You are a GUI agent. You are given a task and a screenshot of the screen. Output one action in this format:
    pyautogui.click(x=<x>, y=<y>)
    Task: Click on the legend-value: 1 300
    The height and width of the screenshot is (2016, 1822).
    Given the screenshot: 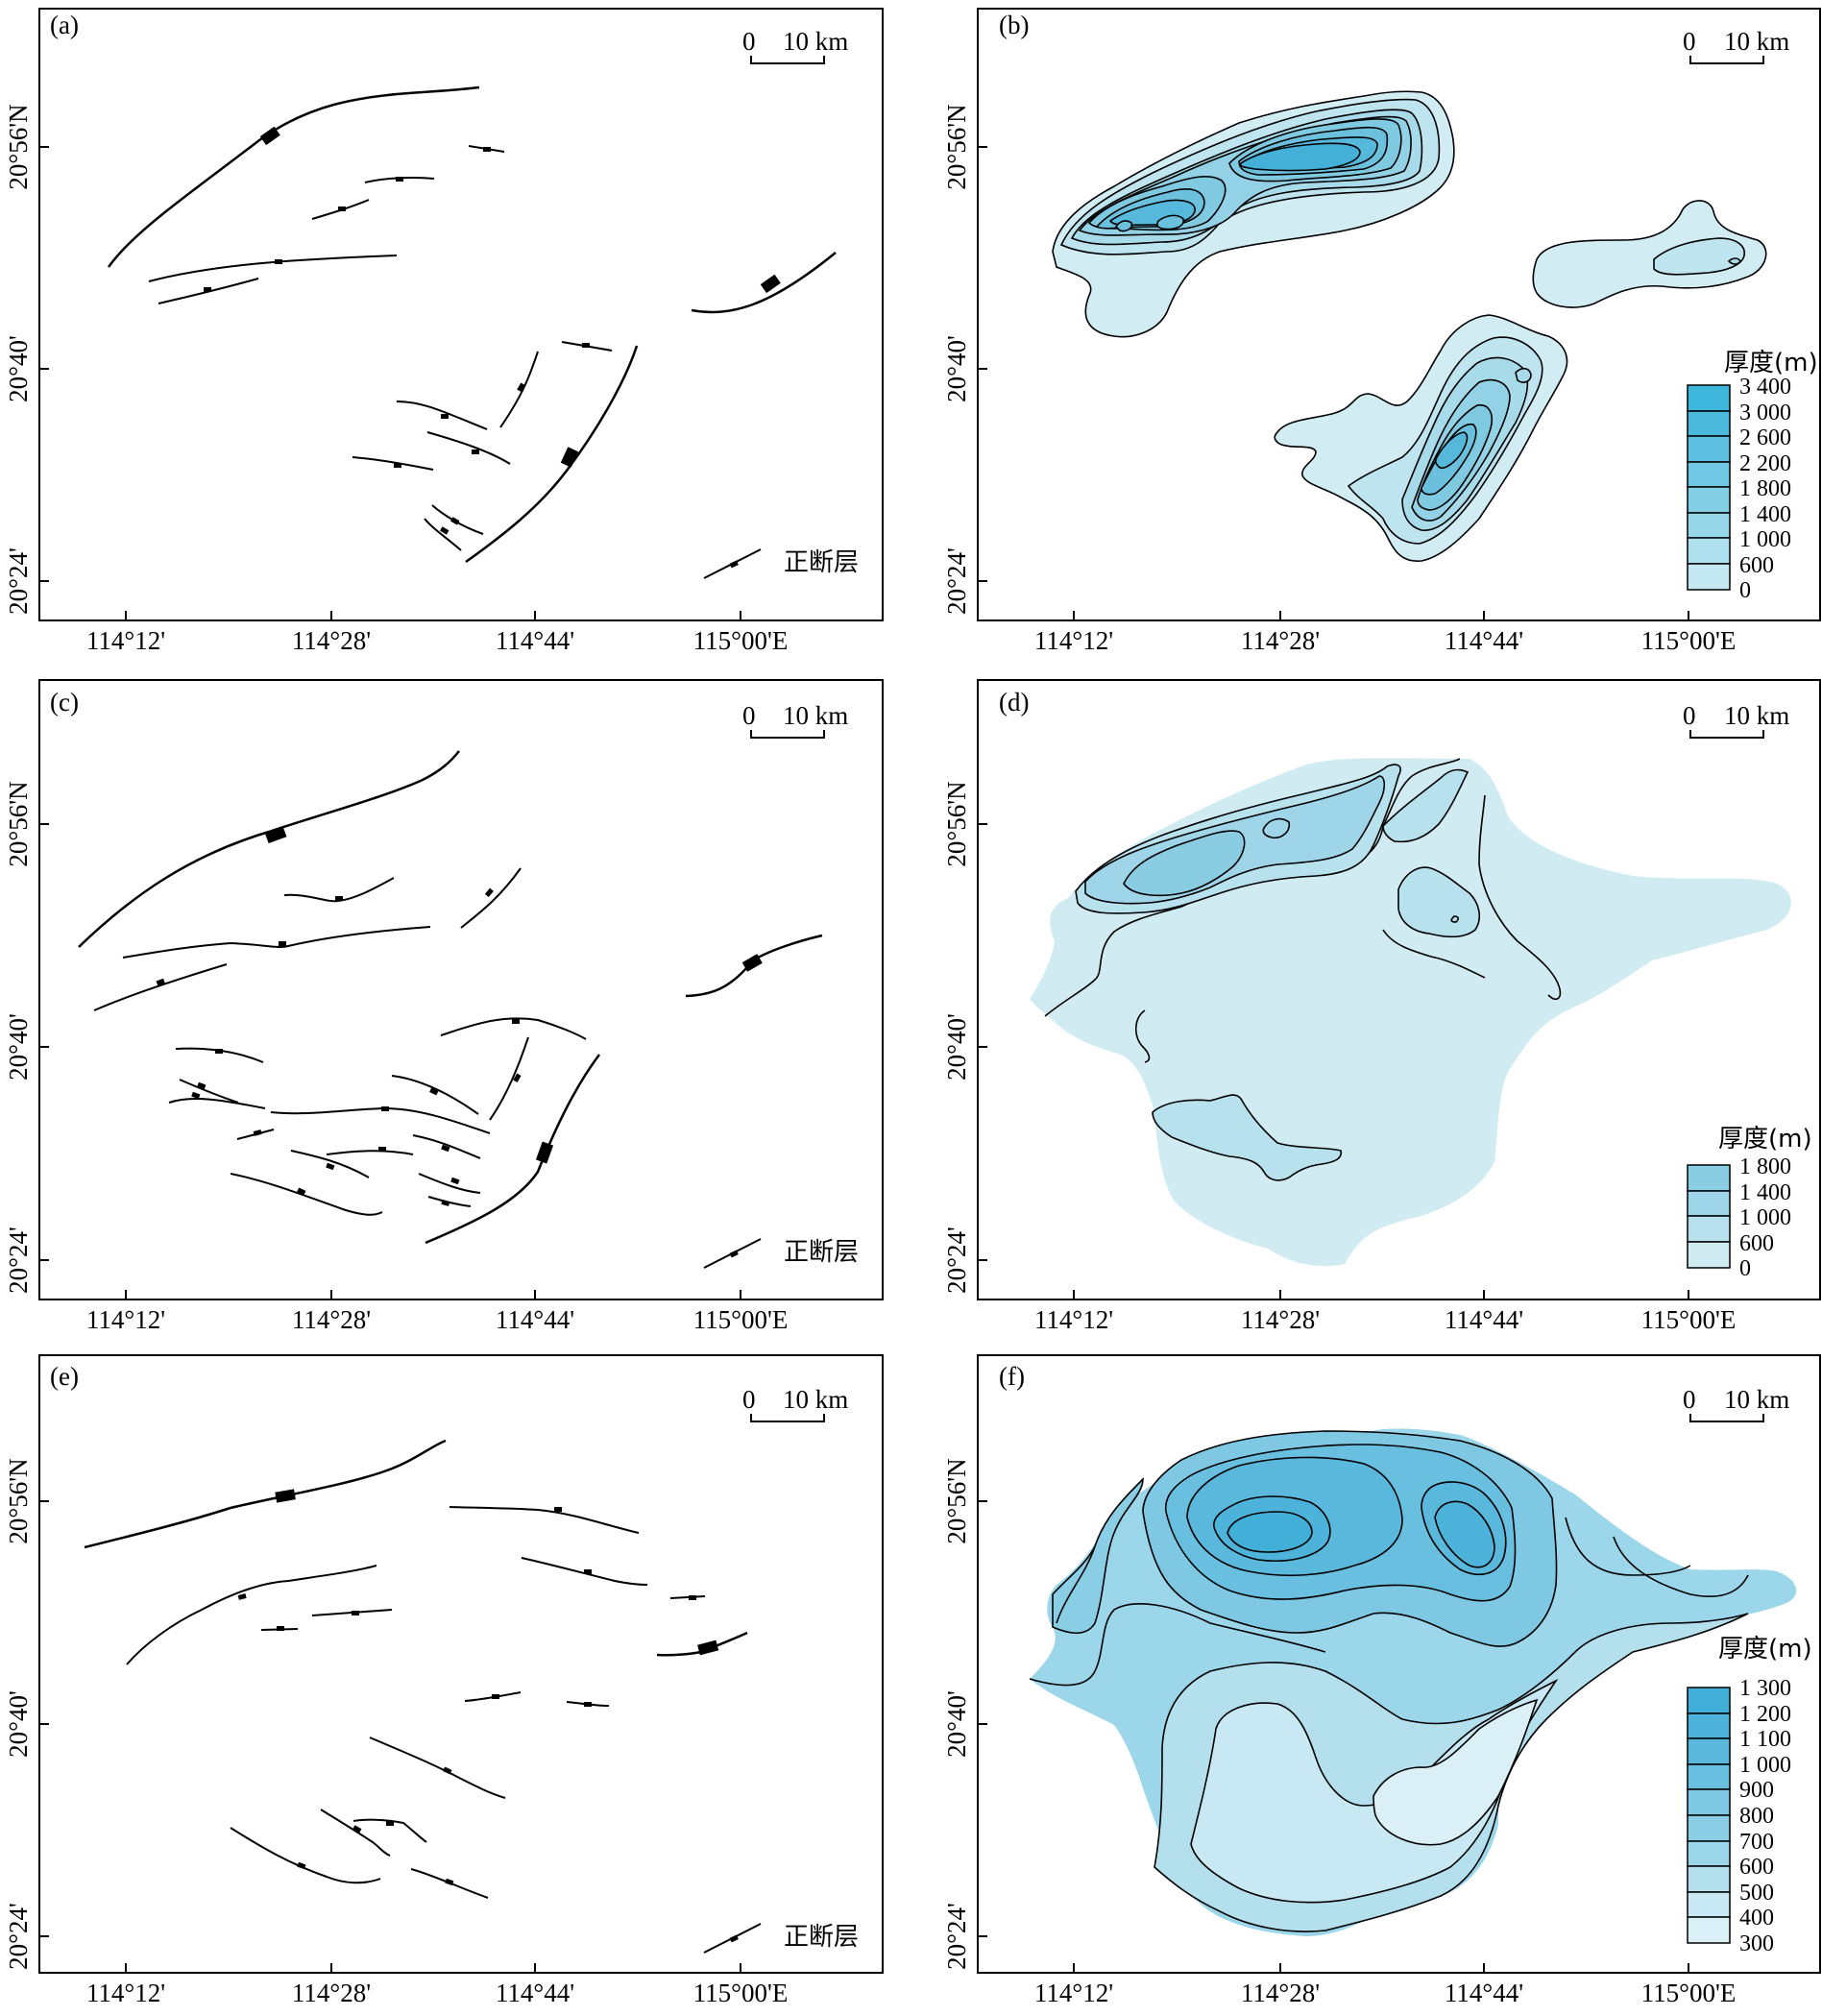 What is the action you would take?
    pyautogui.click(x=1765, y=1688)
    